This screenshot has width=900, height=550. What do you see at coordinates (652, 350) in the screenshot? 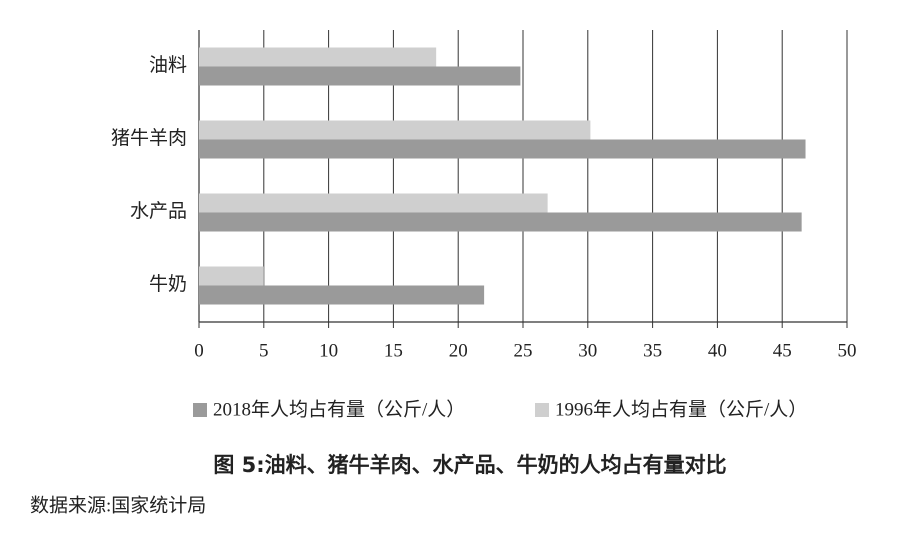
I see `x-tick-label: 35` at bounding box center [652, 350].